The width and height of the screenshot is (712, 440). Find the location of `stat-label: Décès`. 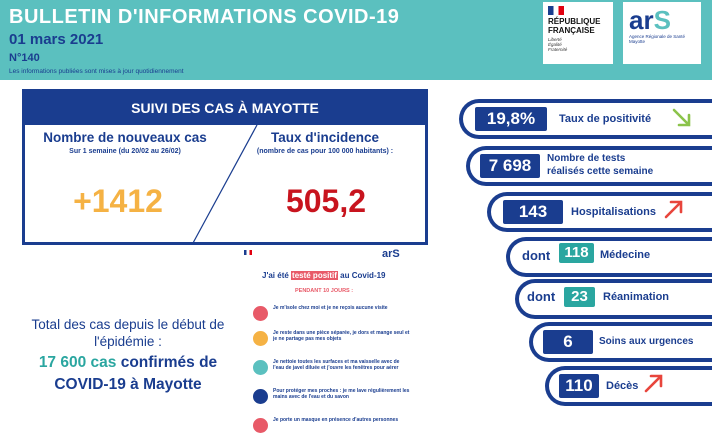

stat-label: Décès is located at coordinates (622, 386).